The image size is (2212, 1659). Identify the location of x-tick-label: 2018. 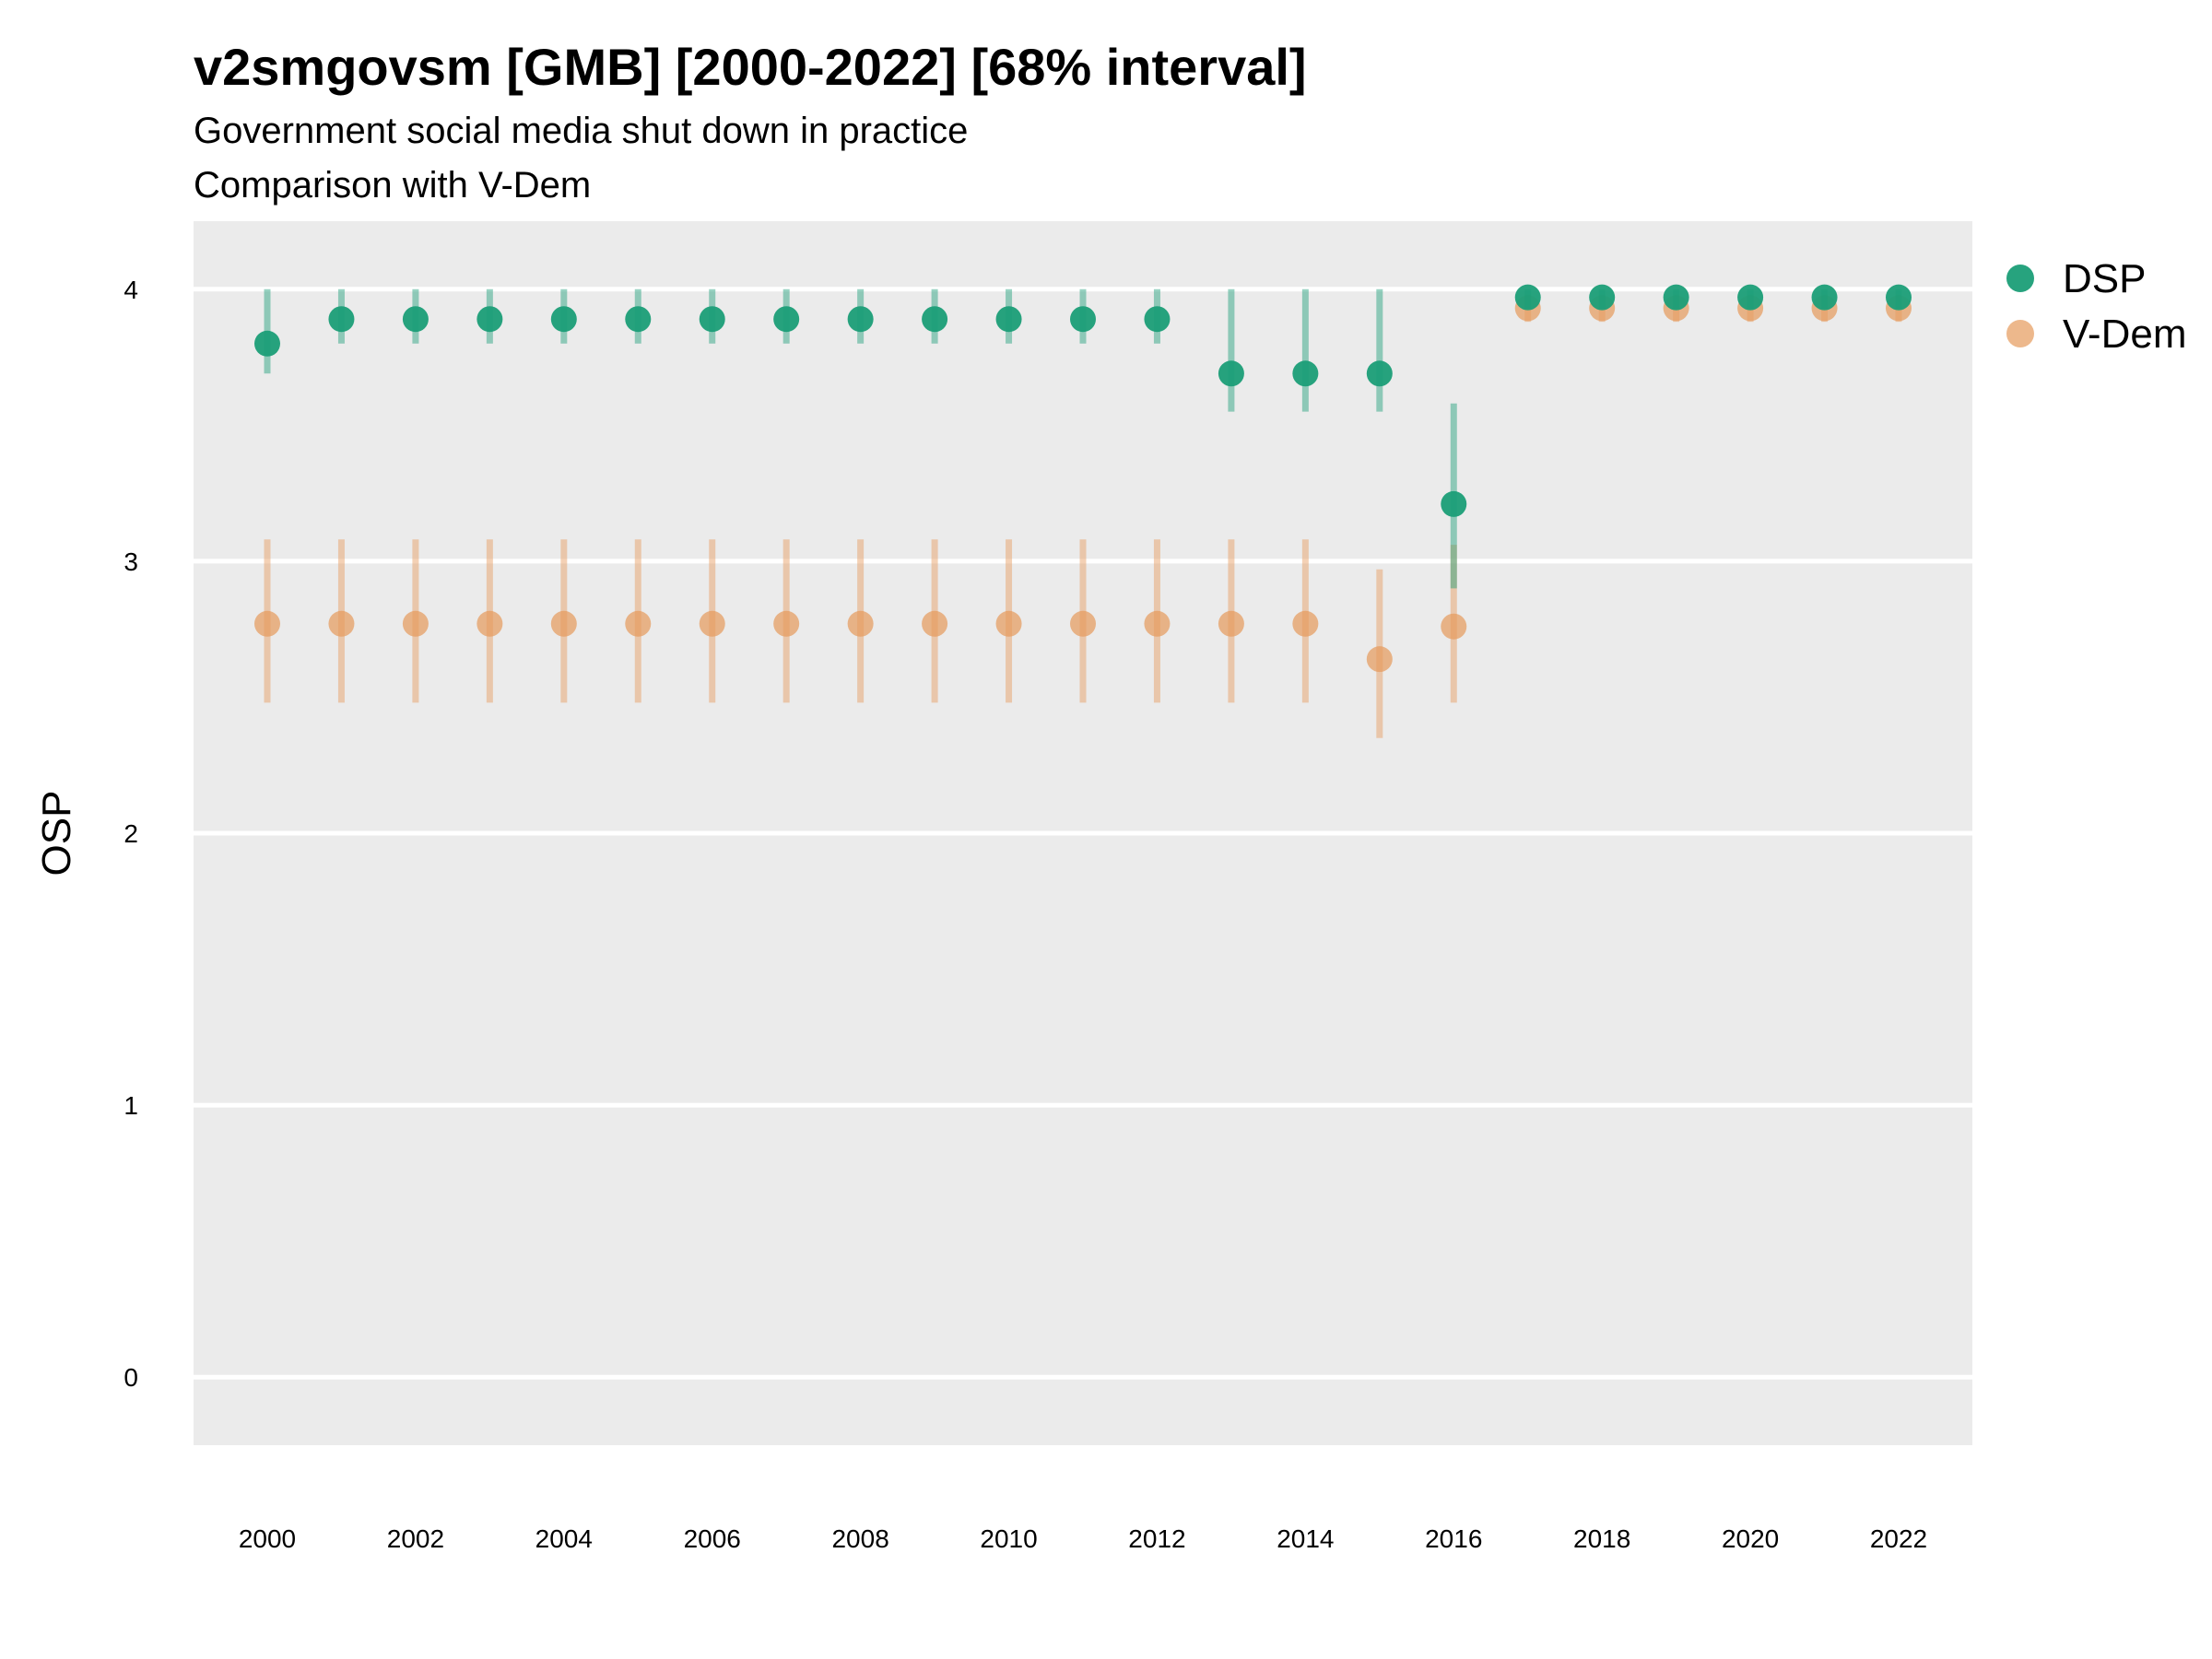
(1601, 1538).